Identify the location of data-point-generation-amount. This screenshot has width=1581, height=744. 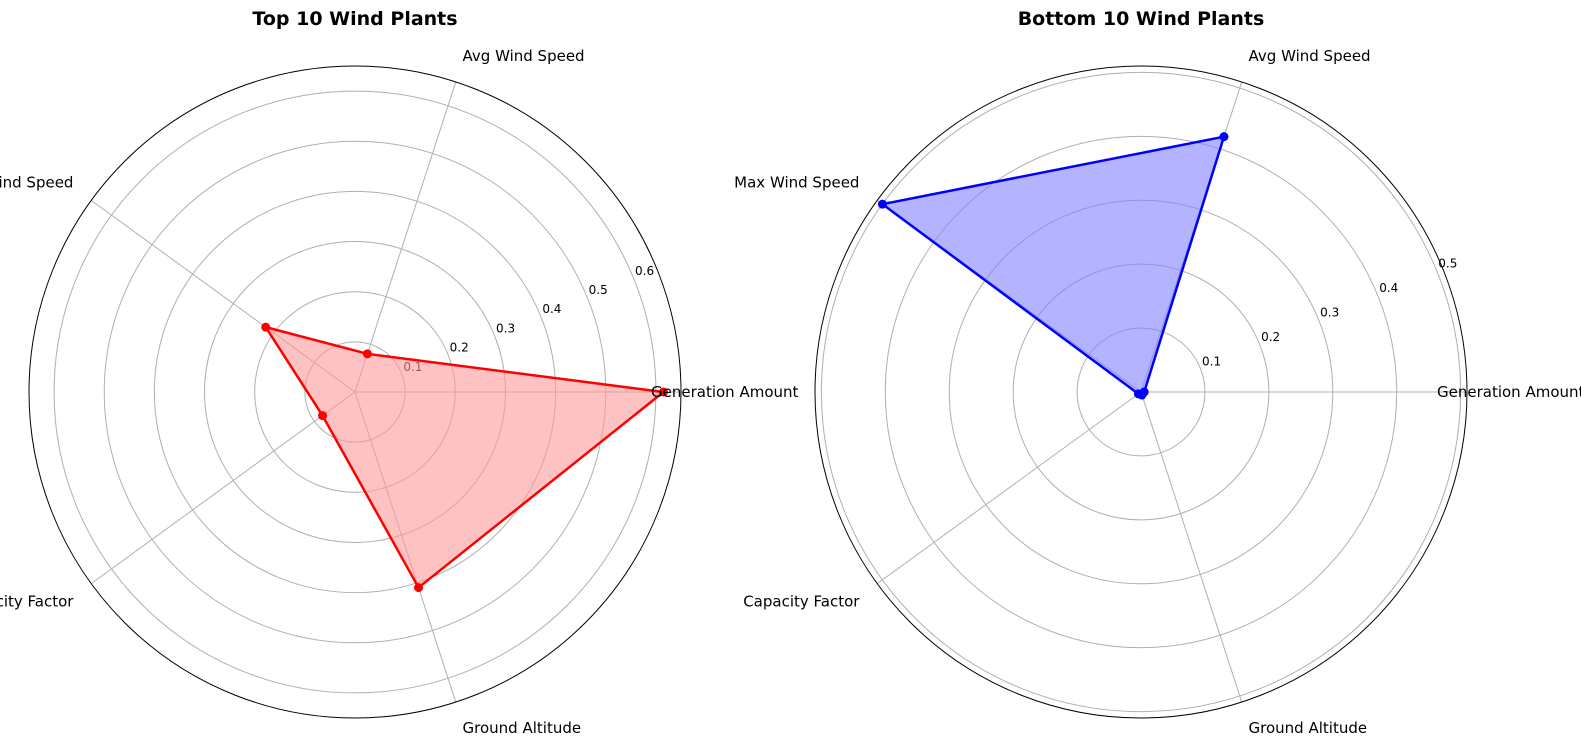
(663, 392).